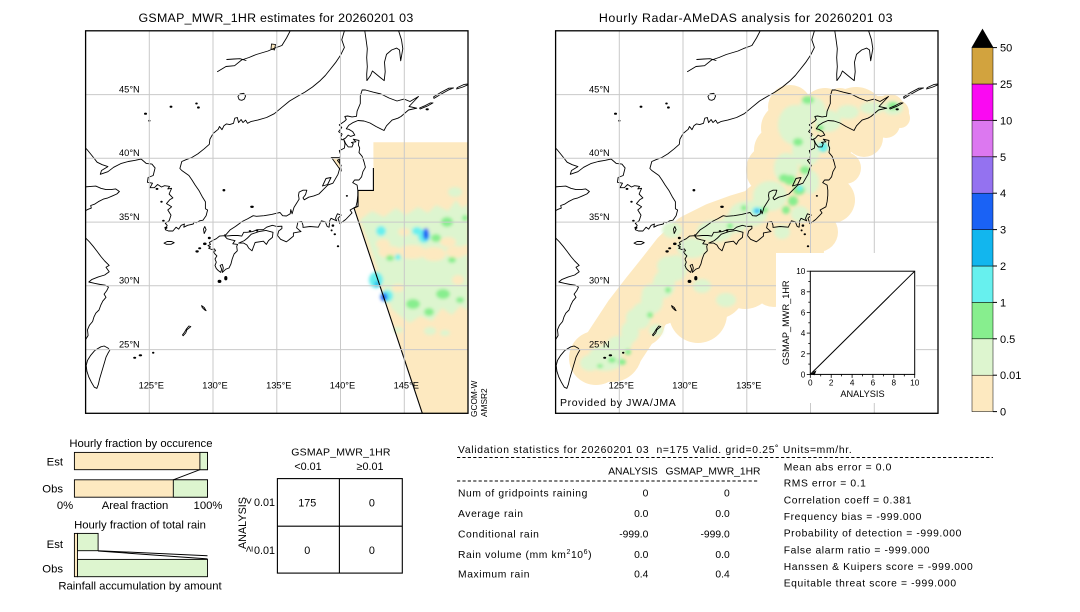 Image resolution: width=1080 pixels, height=612 pixels. I want to click on svg-text:Probability of detection = -99: Probability of detection = -999.000, so click(873, 534).